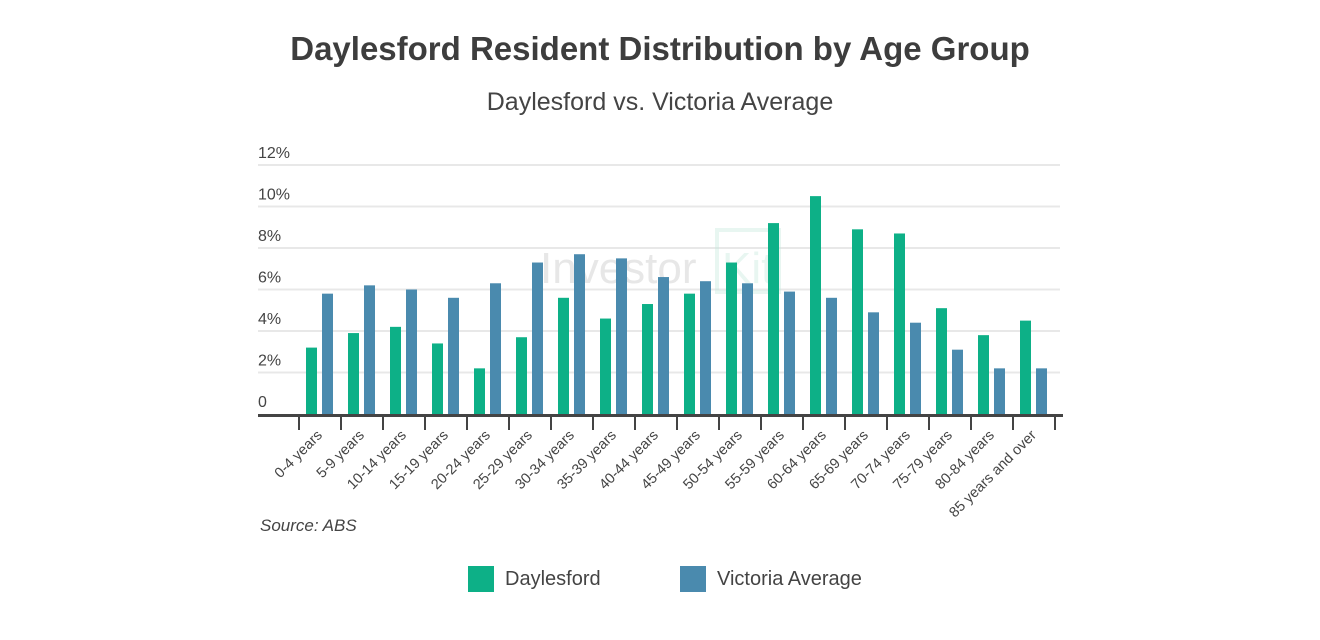 This screenshot has width=1320, height=640. What do you see at coordinates (311, 380) in the screenshot?
I see `bar-daylesford-0-4-years` at bounding box center [311, 380].